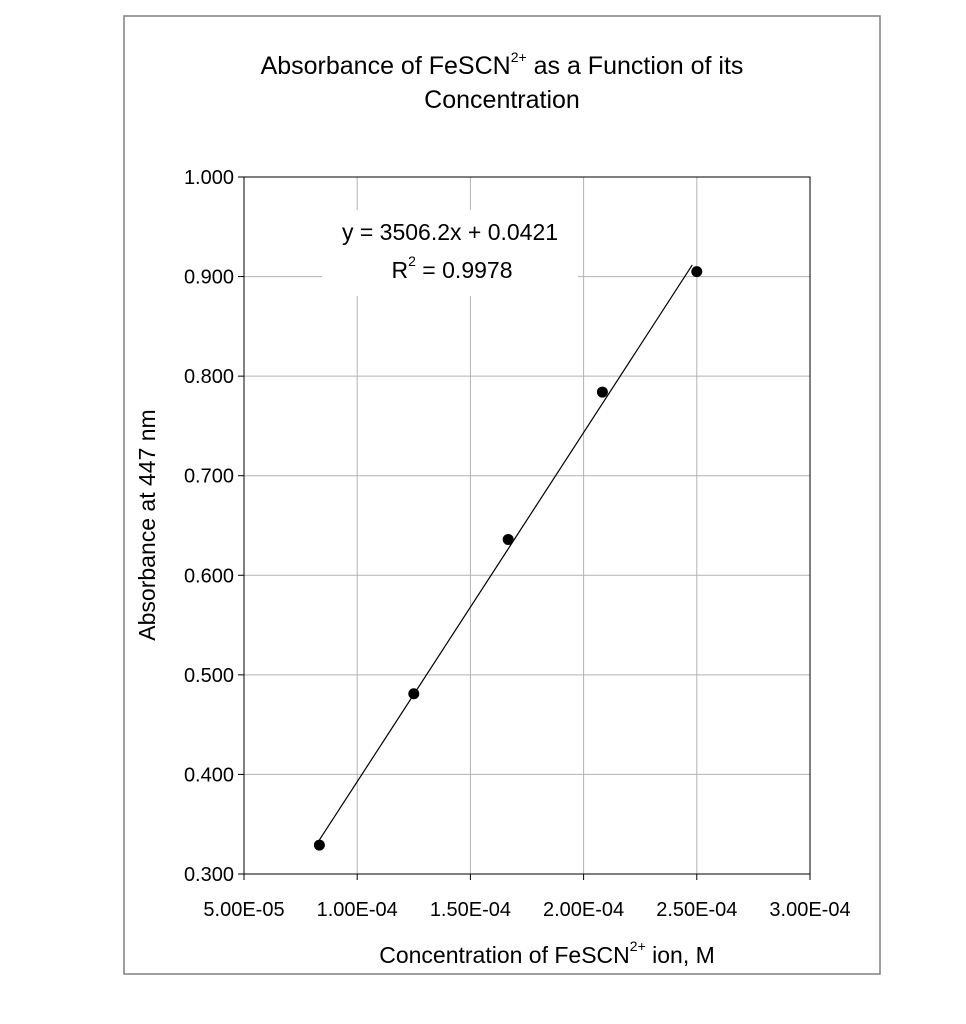 Image resolution: width=966 pixels, height=1024 pixels. Describe the element at coordinates (209, 477) in the screenshot. I see `y-tick-label: 0.700` at that location.